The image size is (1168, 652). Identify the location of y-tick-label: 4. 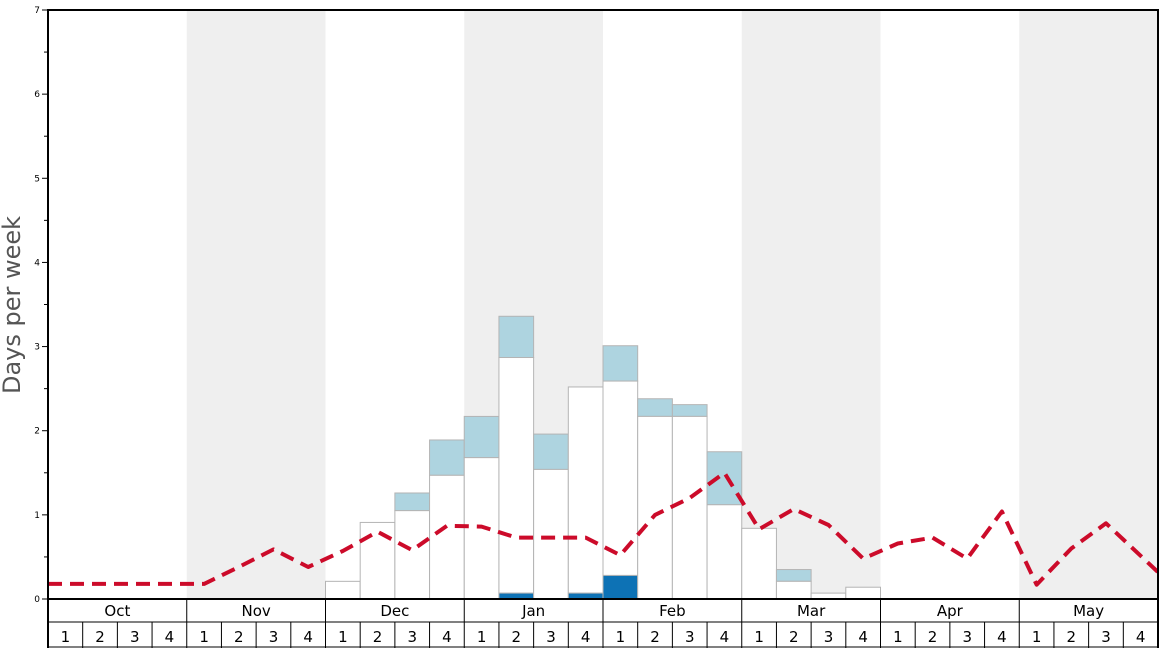
(37, 263).